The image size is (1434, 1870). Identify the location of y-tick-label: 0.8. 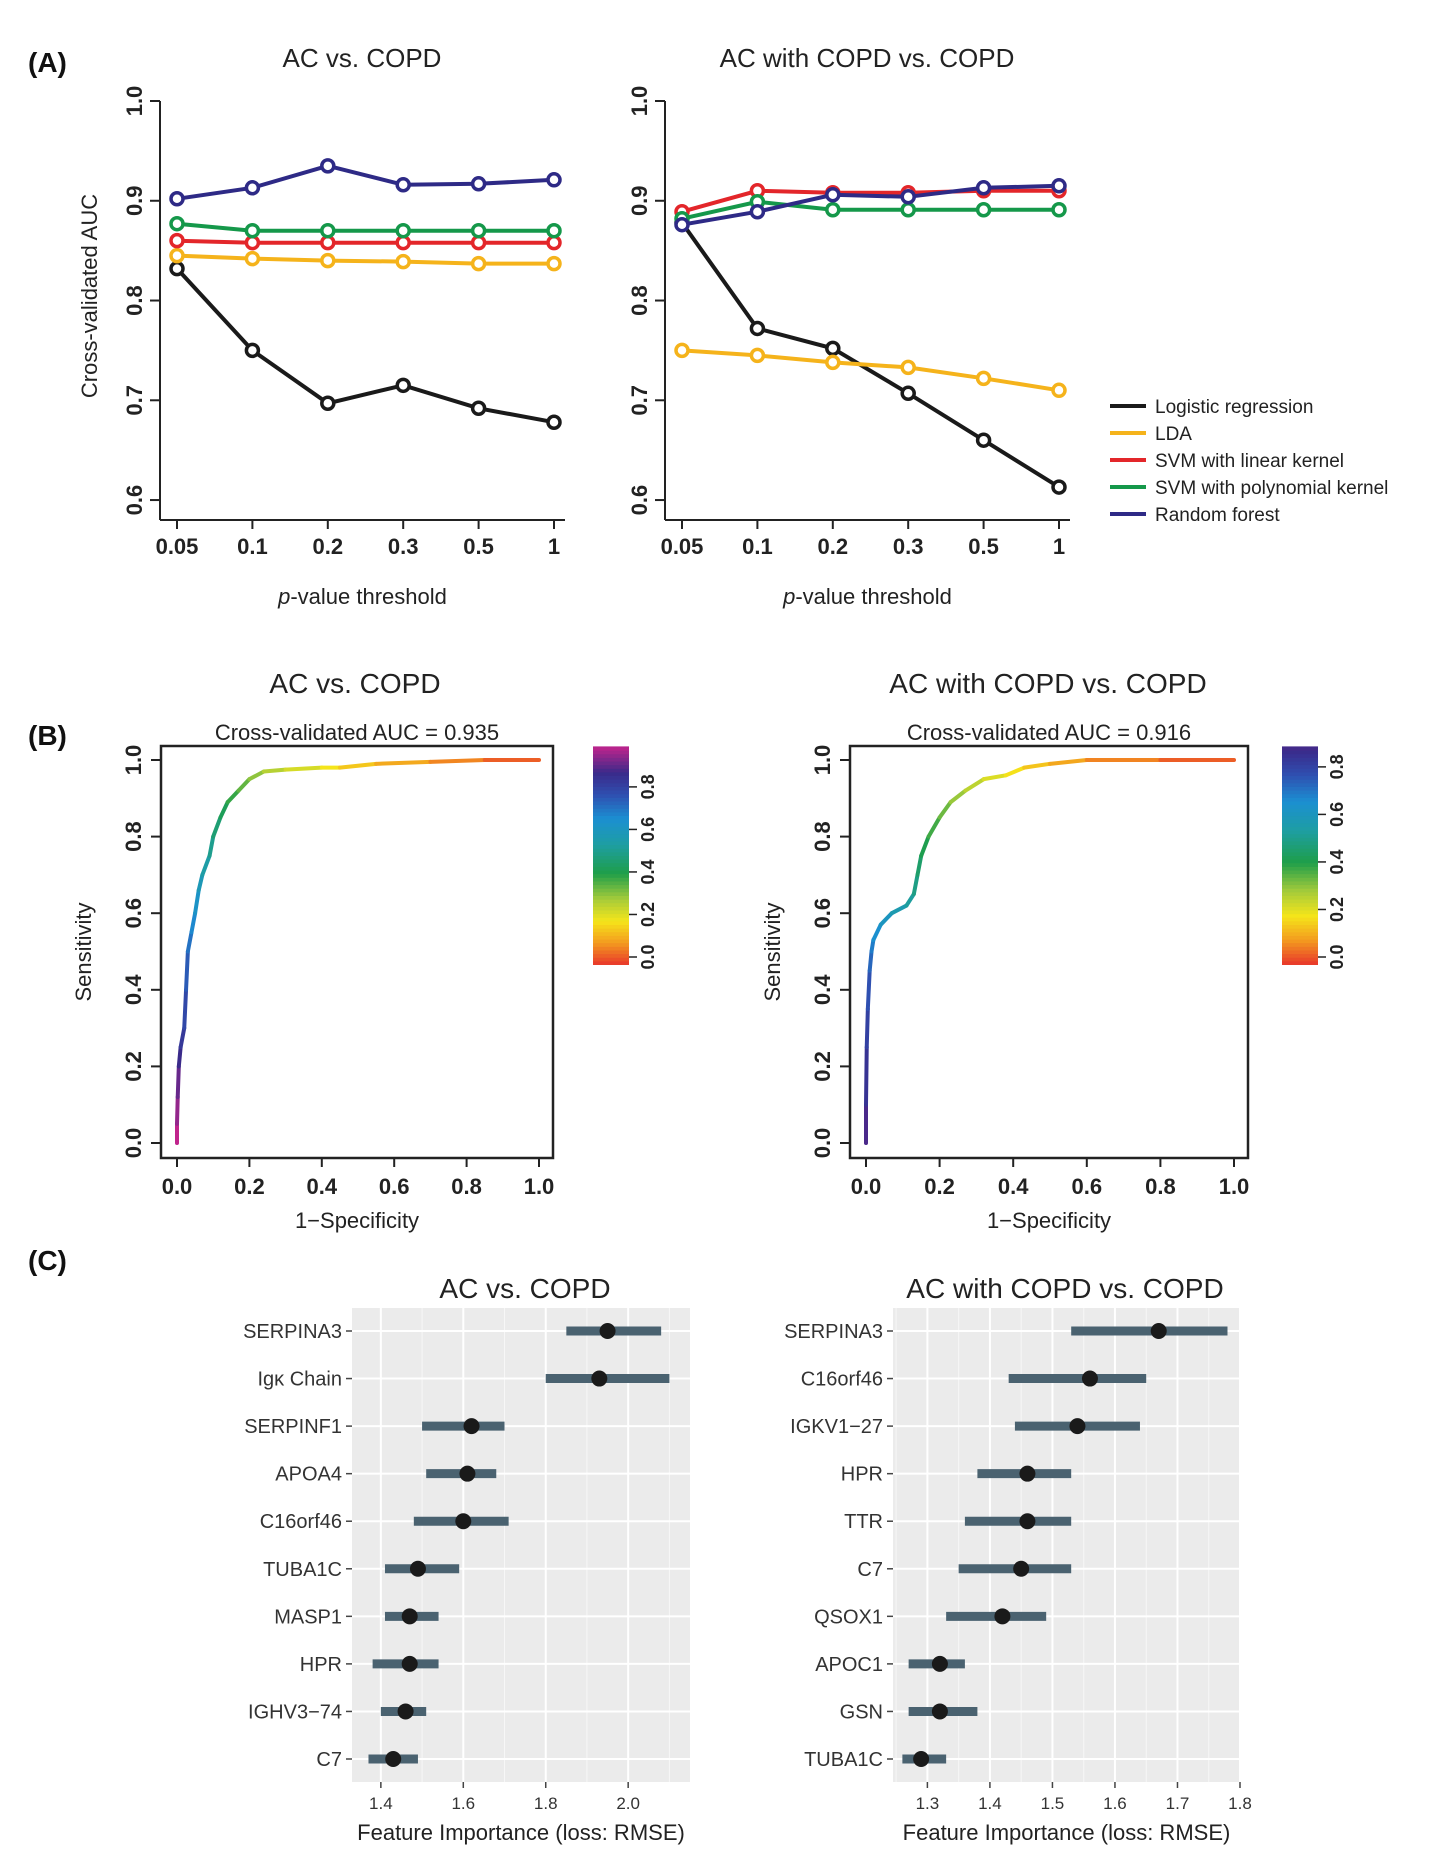
(134, 300).